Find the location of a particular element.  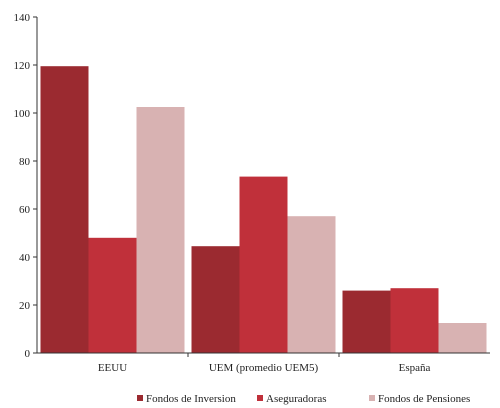

x-category-label: EEUU is located at coordinates (112, 368).